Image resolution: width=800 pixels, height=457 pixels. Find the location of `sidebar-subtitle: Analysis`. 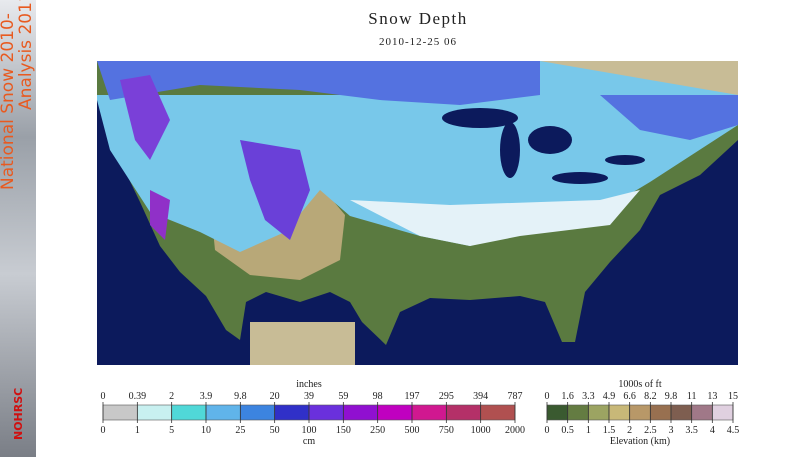

sidebar-subtitle: Analysis is located at coordinates (26, 75).